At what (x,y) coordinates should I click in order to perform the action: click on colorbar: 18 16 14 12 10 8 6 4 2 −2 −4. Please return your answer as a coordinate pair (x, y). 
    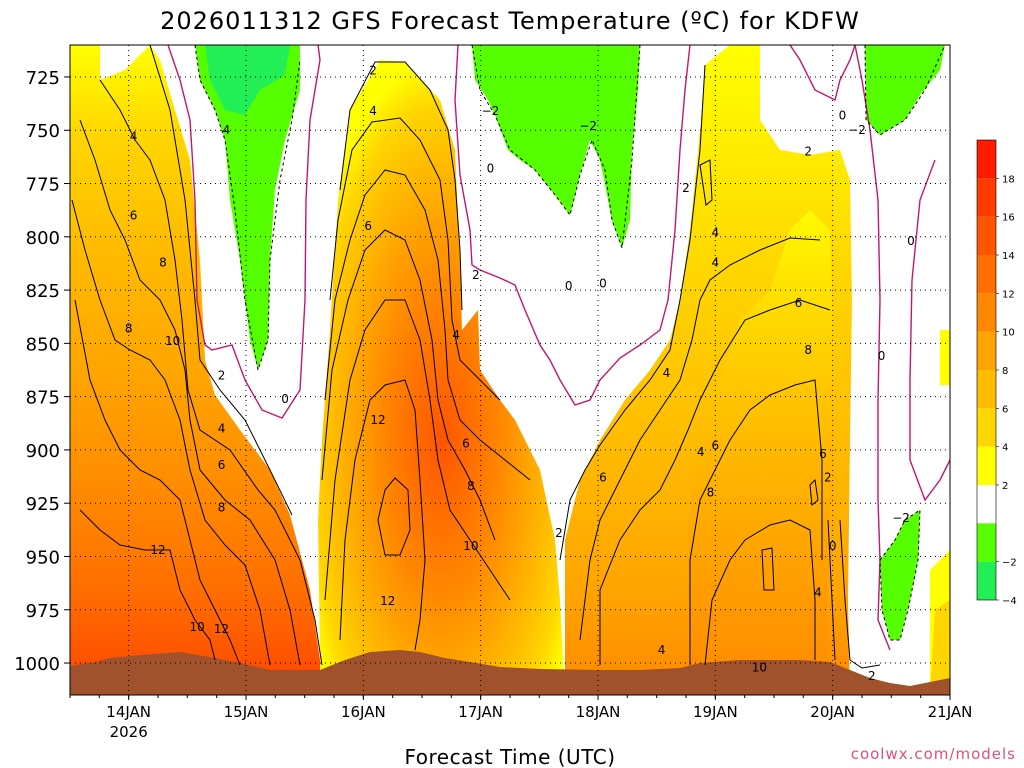
    Looking at the image, I should click on (996, 373).